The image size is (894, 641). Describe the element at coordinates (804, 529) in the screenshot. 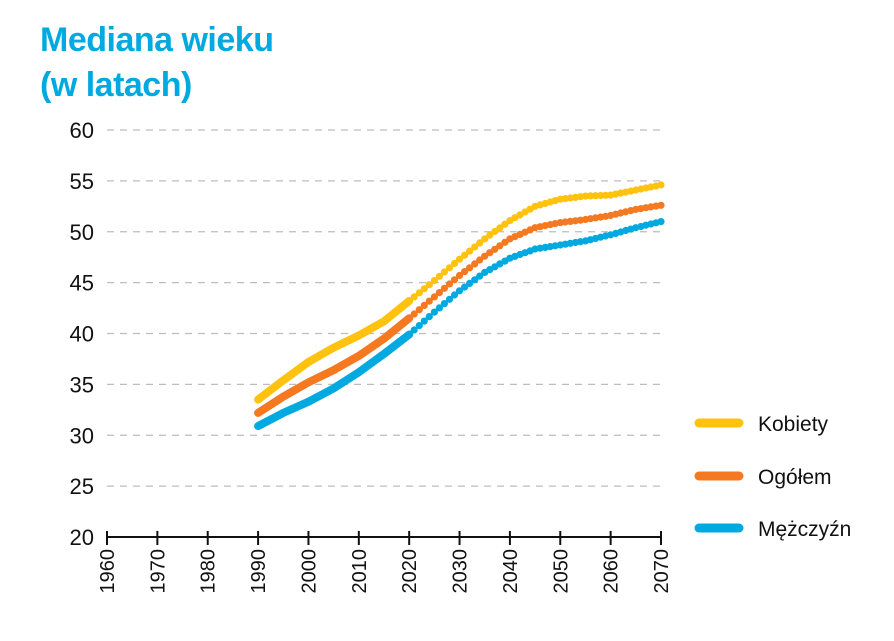

I see `legend-label: Mężczyźn` at that location.